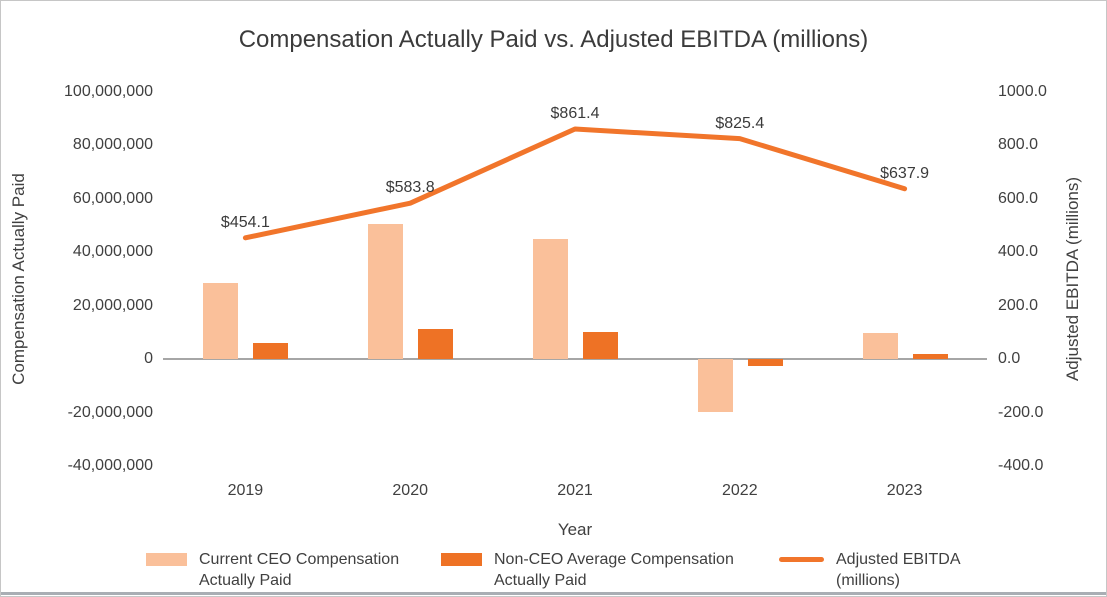 The width and height of the screenshot is (1107, 597). What do you see at coordinates (1018, 305) in the screenshot?
I see `right-axis-tick: 200.0` at bounding box center [1018, 305].